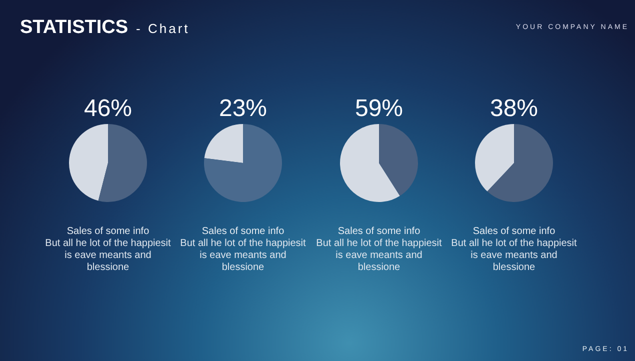 Image resolution: width=635 pixels, height=361 pixels. I want to click on data-label: 38%, so click(514, 109).